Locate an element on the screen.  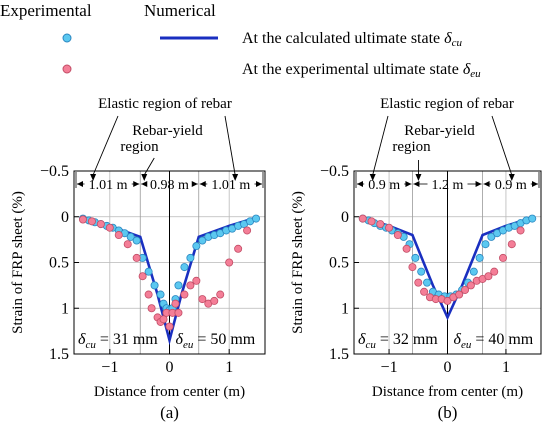
panel-label: (b) is located at coordinates (448, 412).